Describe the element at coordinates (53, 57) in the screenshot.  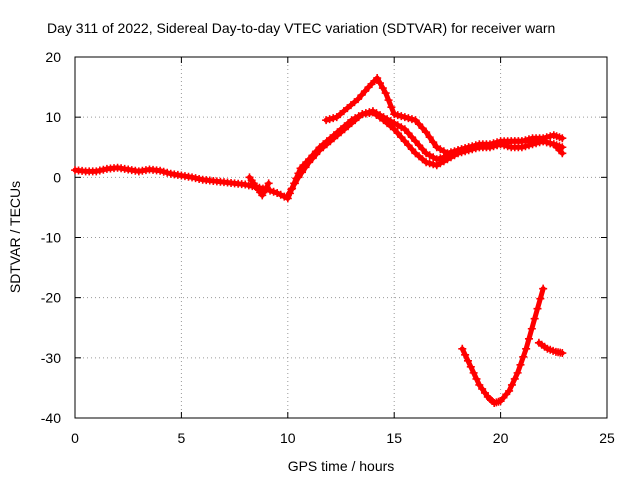
I see `y-tick-label: 20` at that location.